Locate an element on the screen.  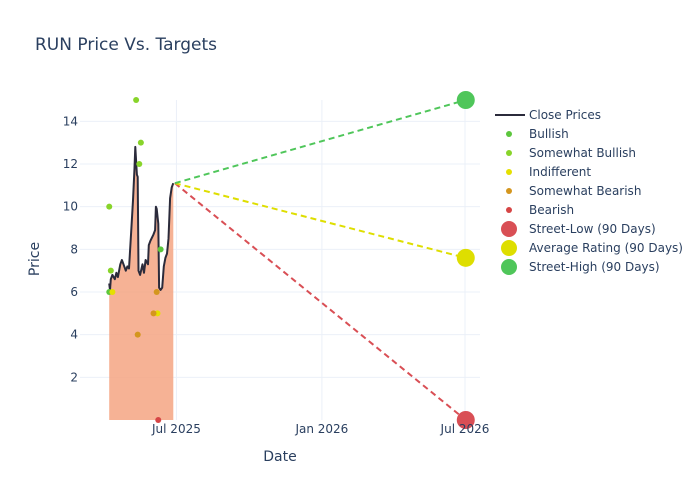
street-low-target-marker is located at coordinates (465, 420).